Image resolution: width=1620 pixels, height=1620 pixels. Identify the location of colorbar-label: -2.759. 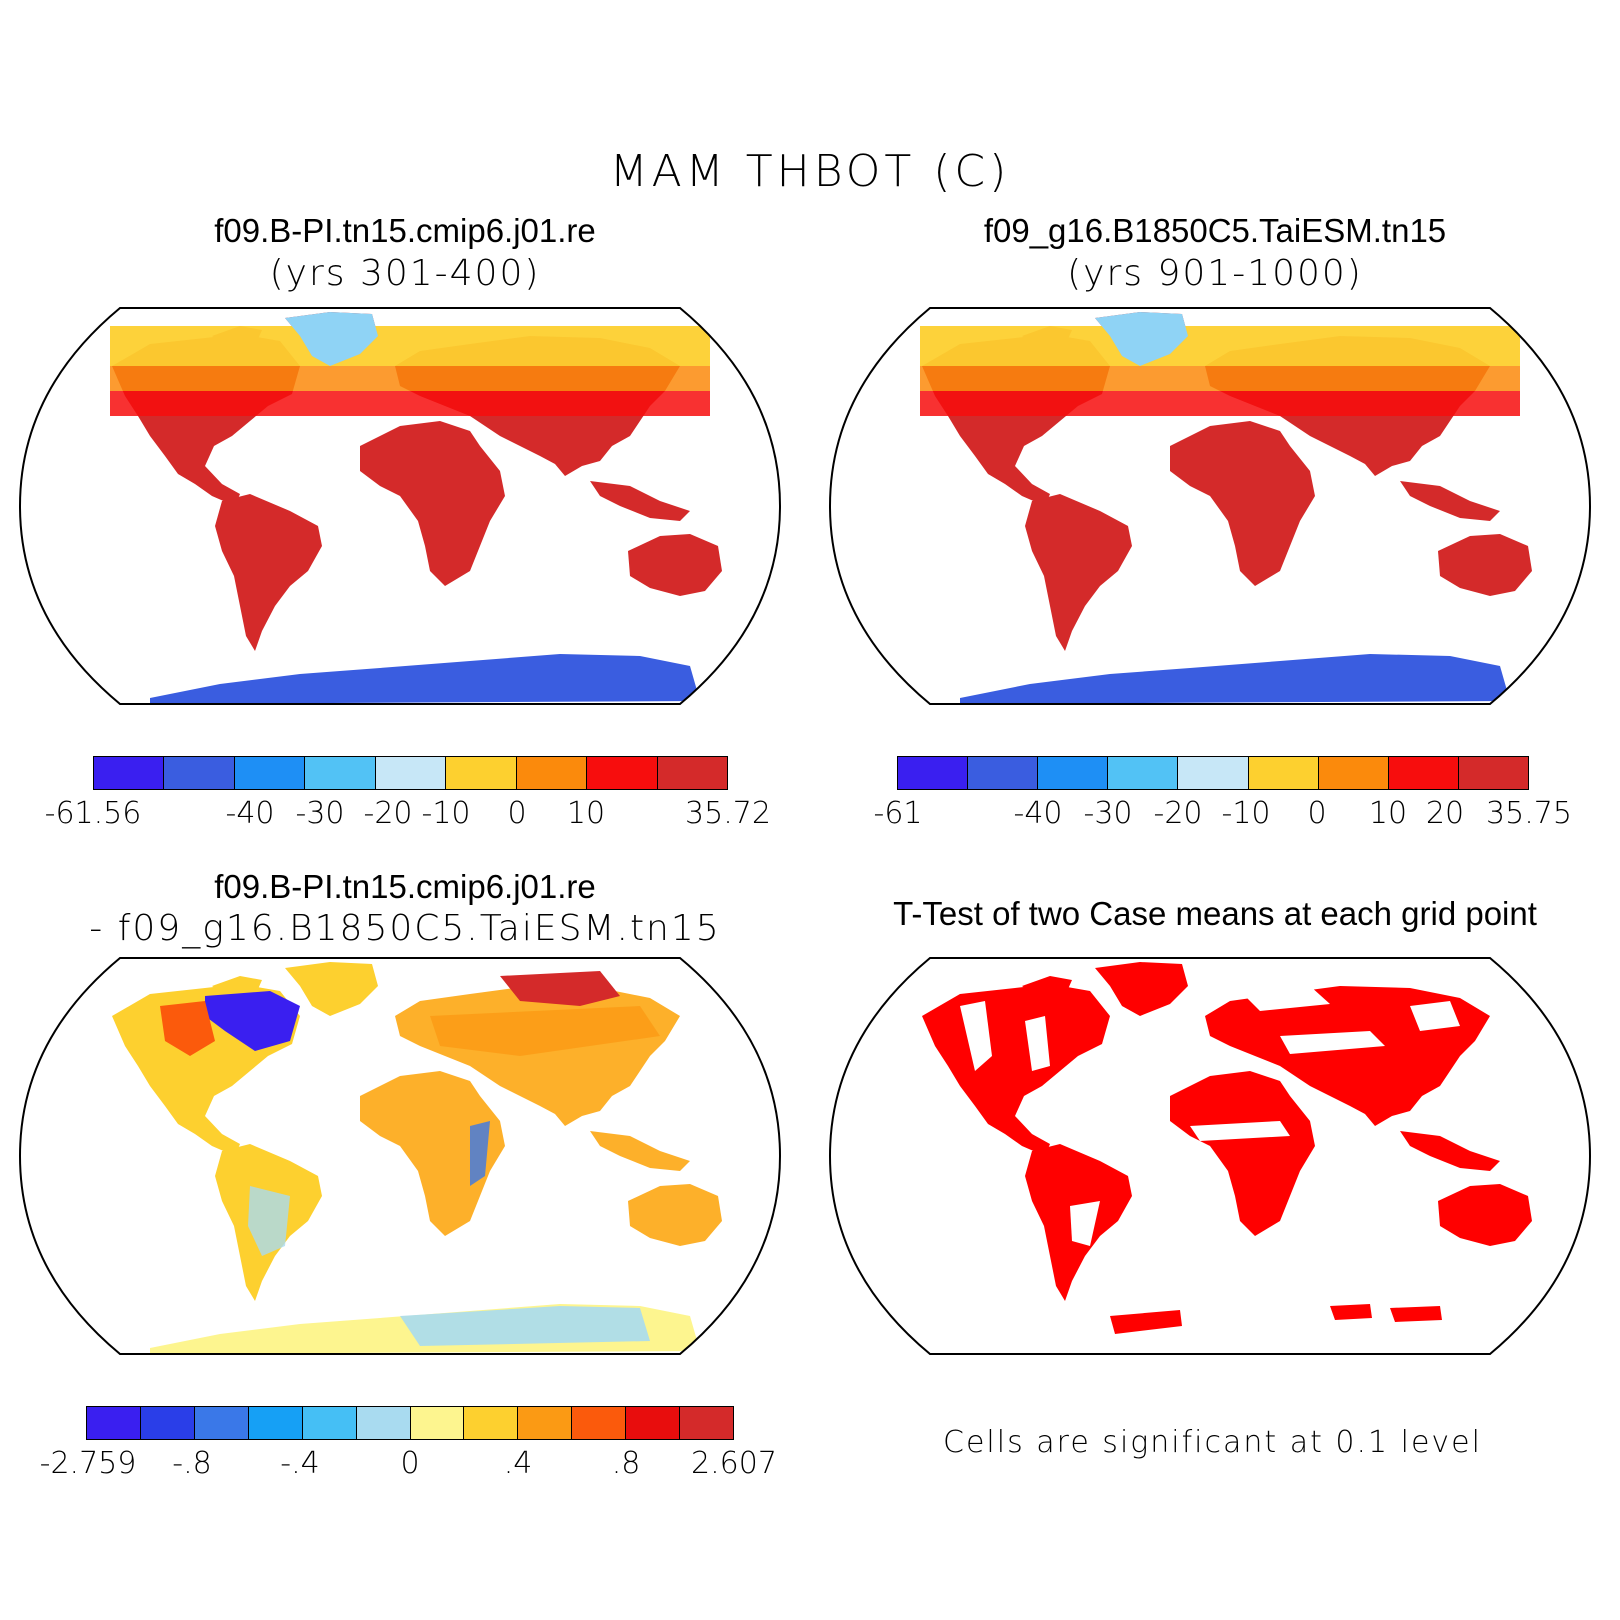
(88, 1463).